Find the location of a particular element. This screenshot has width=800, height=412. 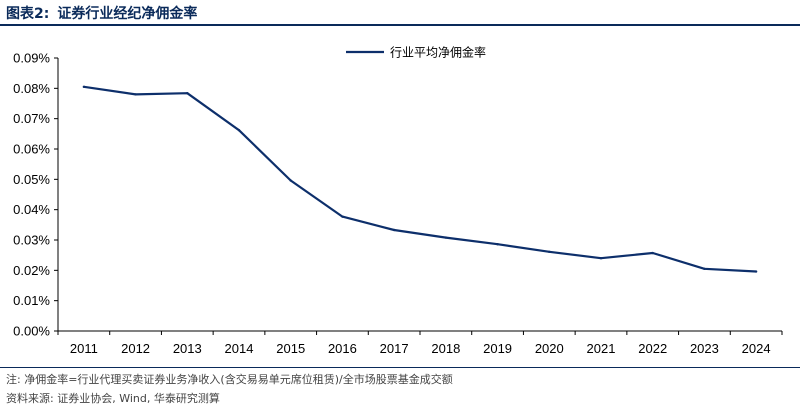

y-tick-label: 0.04% is located at coordinates (31, 209).